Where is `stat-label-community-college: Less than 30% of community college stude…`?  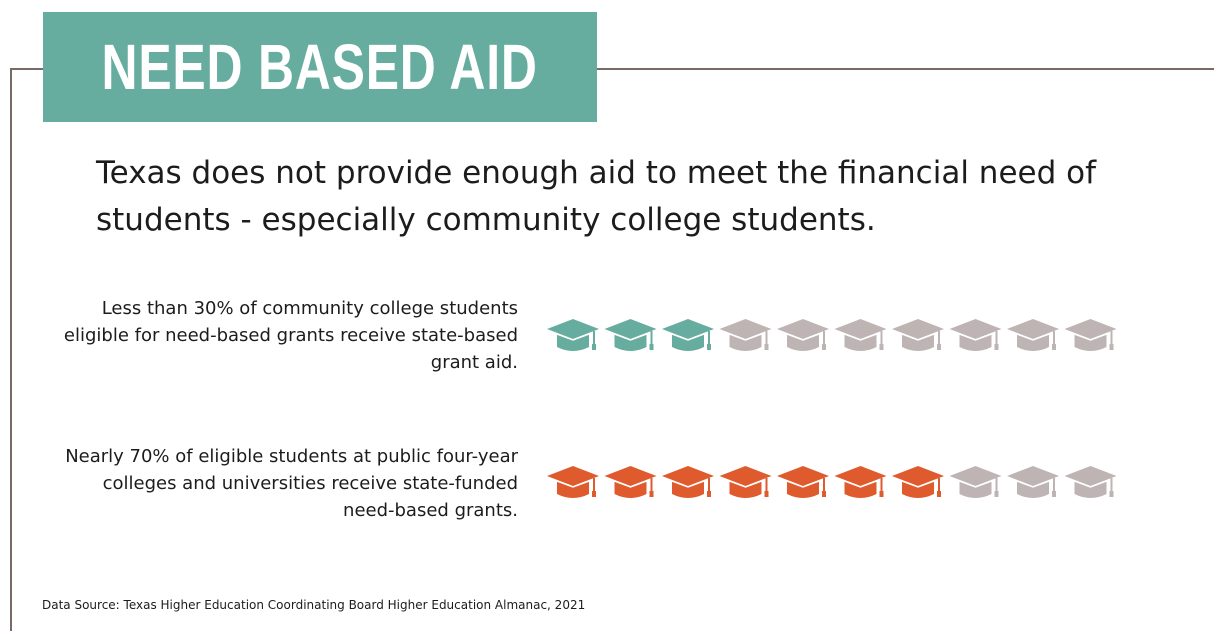 stat-label-community-college: Less than 30% of community college stude… is located at coordinates (290, 335).